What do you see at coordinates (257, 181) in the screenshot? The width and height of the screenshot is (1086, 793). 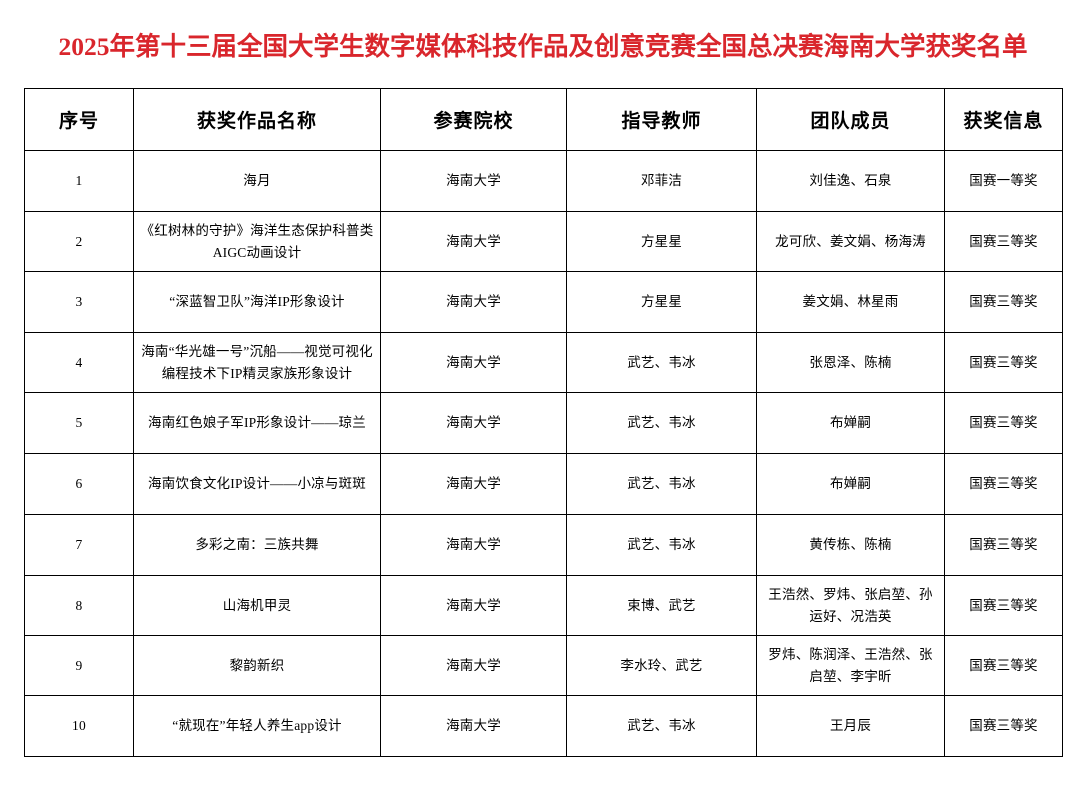 I see `cell-work: 海月` at bounding box center [257, 181].